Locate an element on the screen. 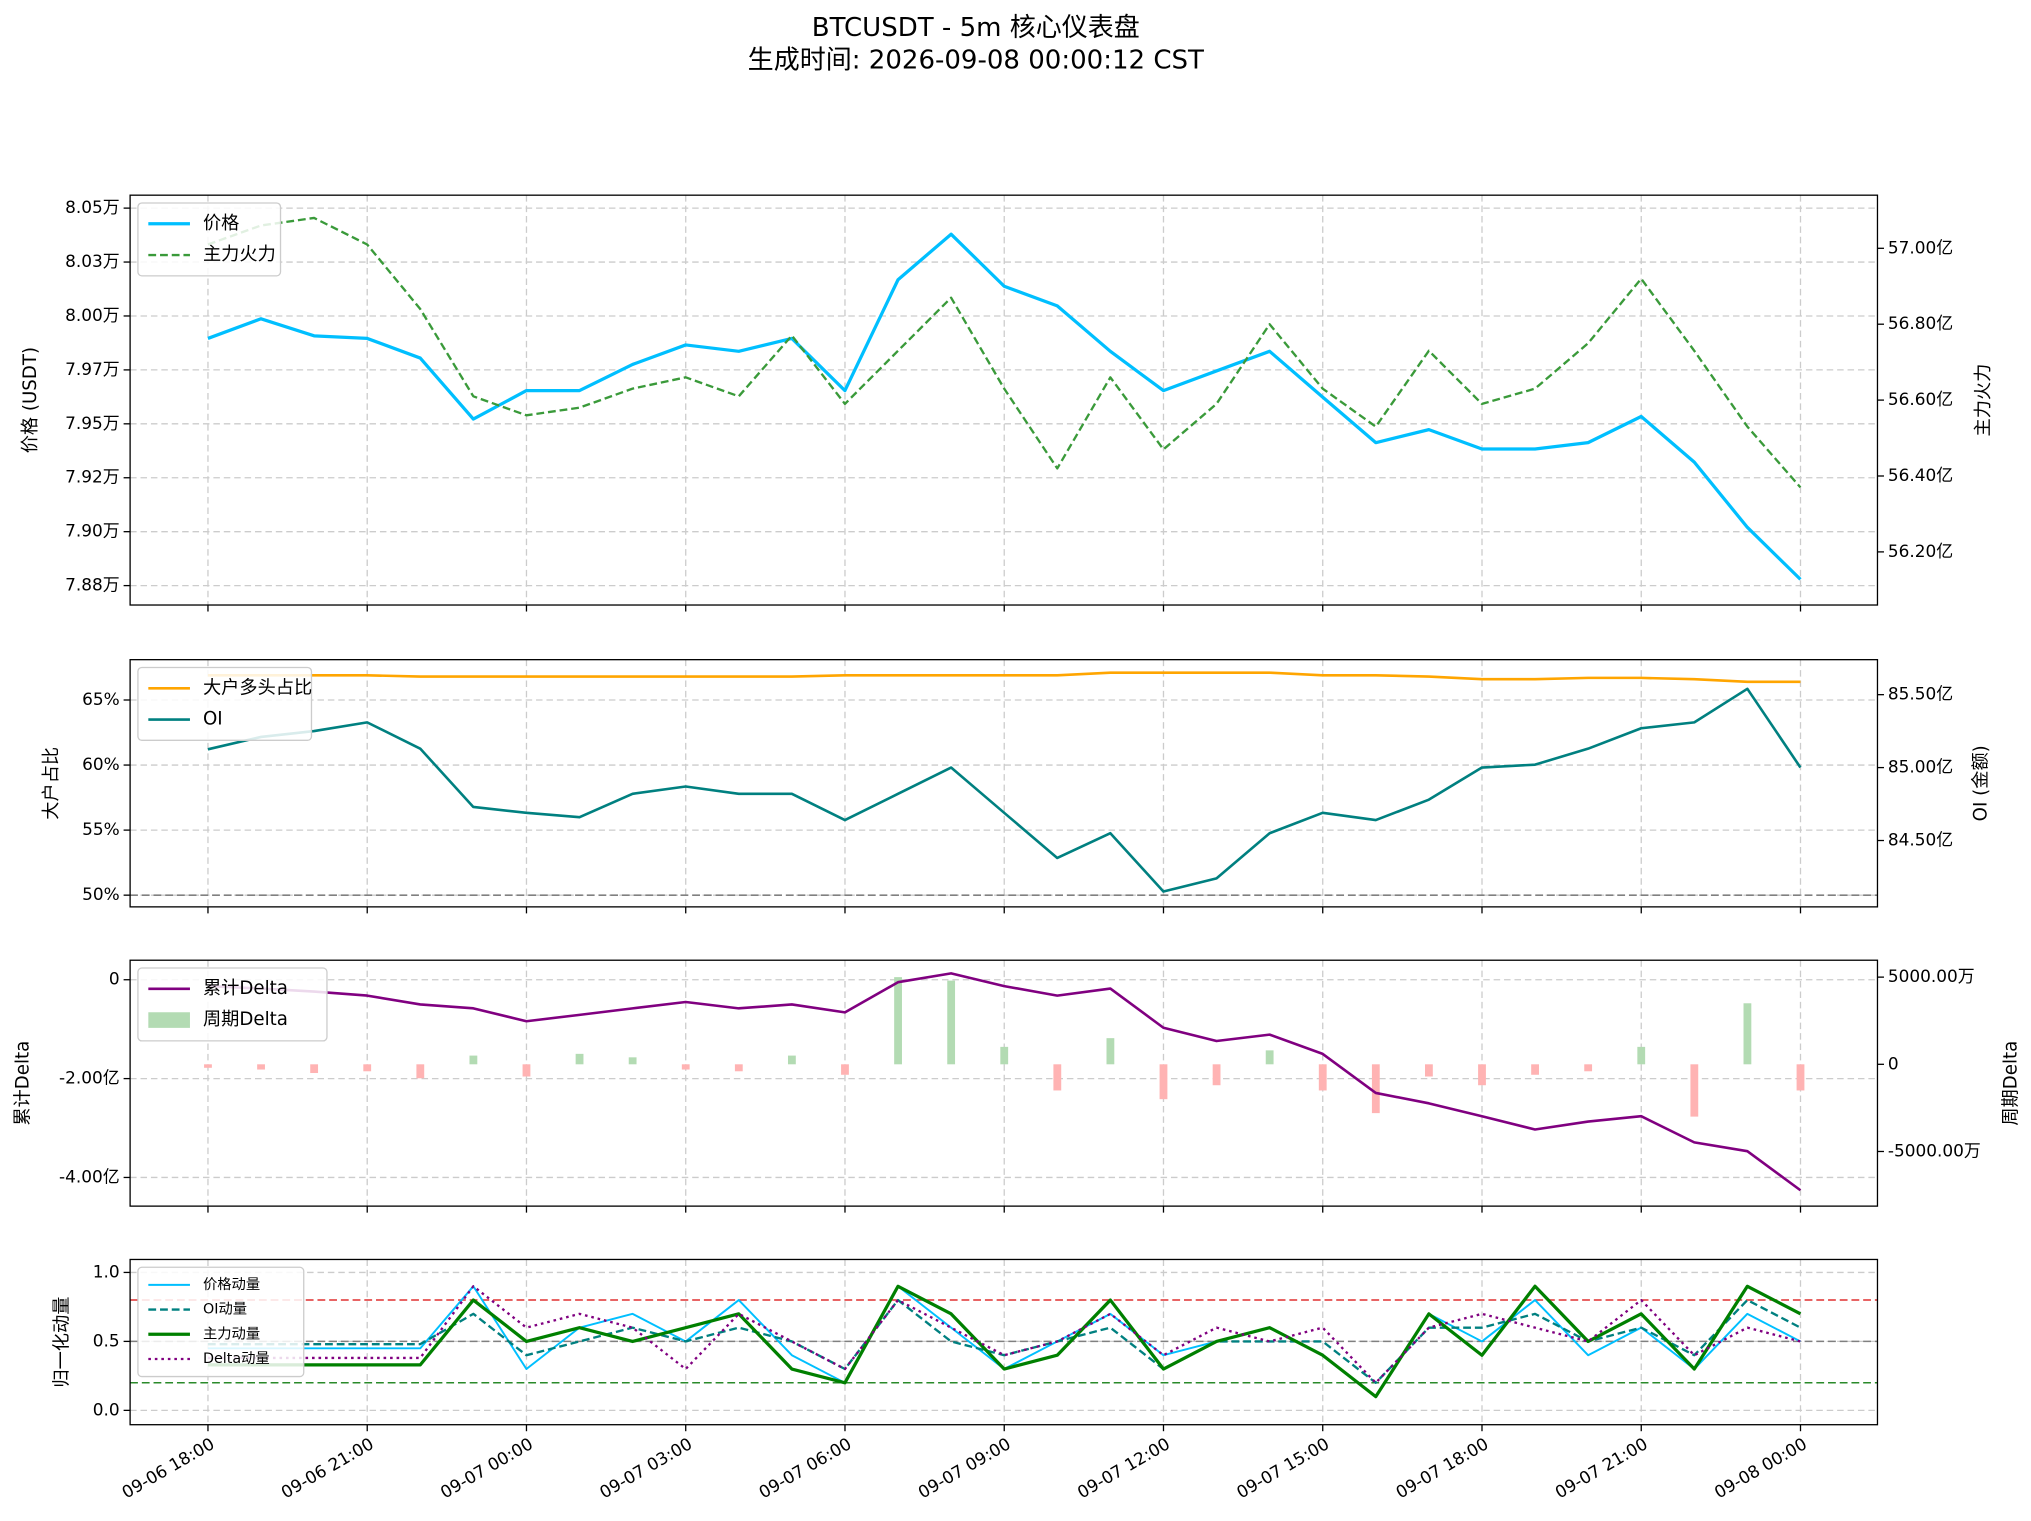 The width and height of the screenshot is (2031, 1521). y2-tick-label: 56.40亿 is located at coordinates (1920, 475).